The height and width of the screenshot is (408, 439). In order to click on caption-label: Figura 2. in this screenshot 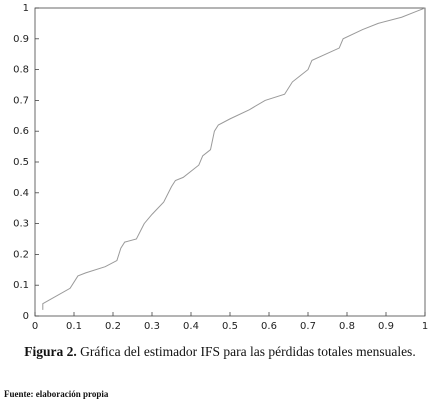, I will do `click(50, 351)`.